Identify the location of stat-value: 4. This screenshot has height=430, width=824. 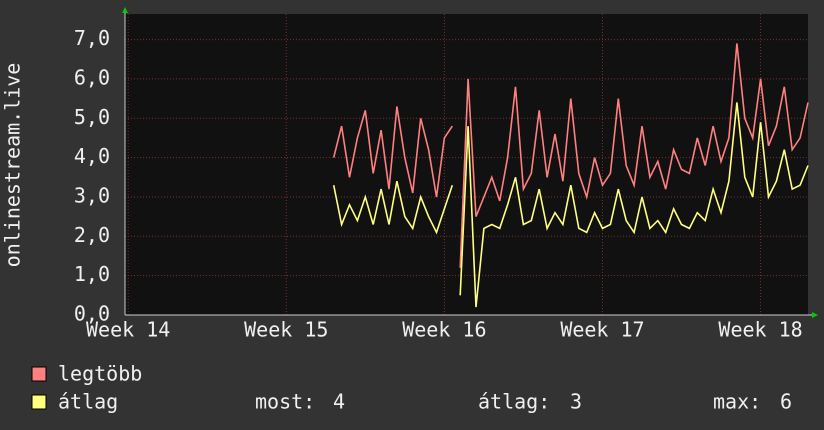
(339, 402).